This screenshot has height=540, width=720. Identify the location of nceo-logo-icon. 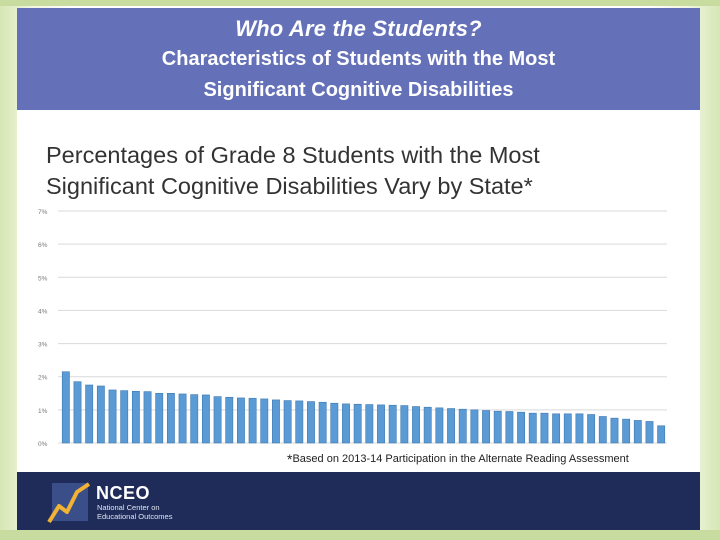
(69, 503).